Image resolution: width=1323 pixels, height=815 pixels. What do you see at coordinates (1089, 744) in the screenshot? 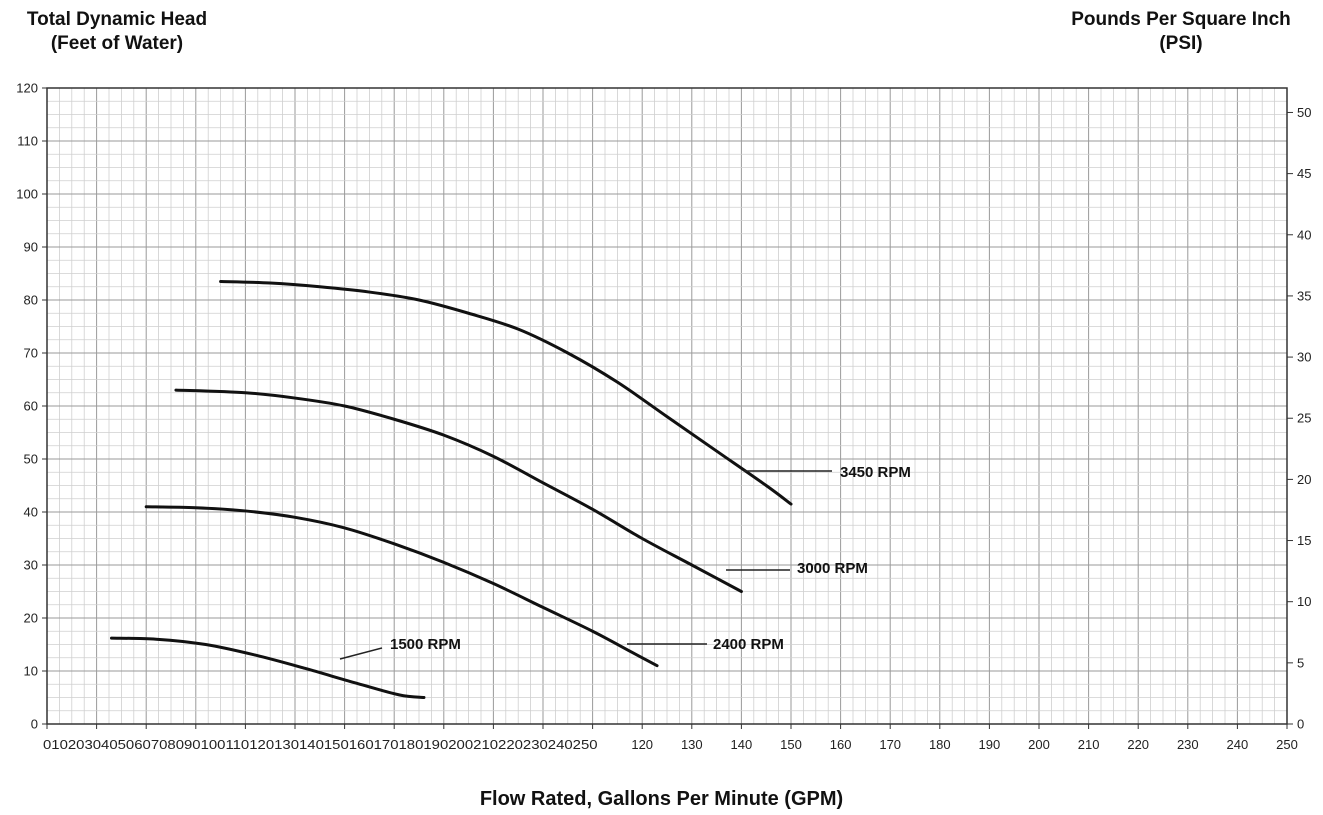
I see `x-tick-label: 210` at bounding box center [1089, 744].